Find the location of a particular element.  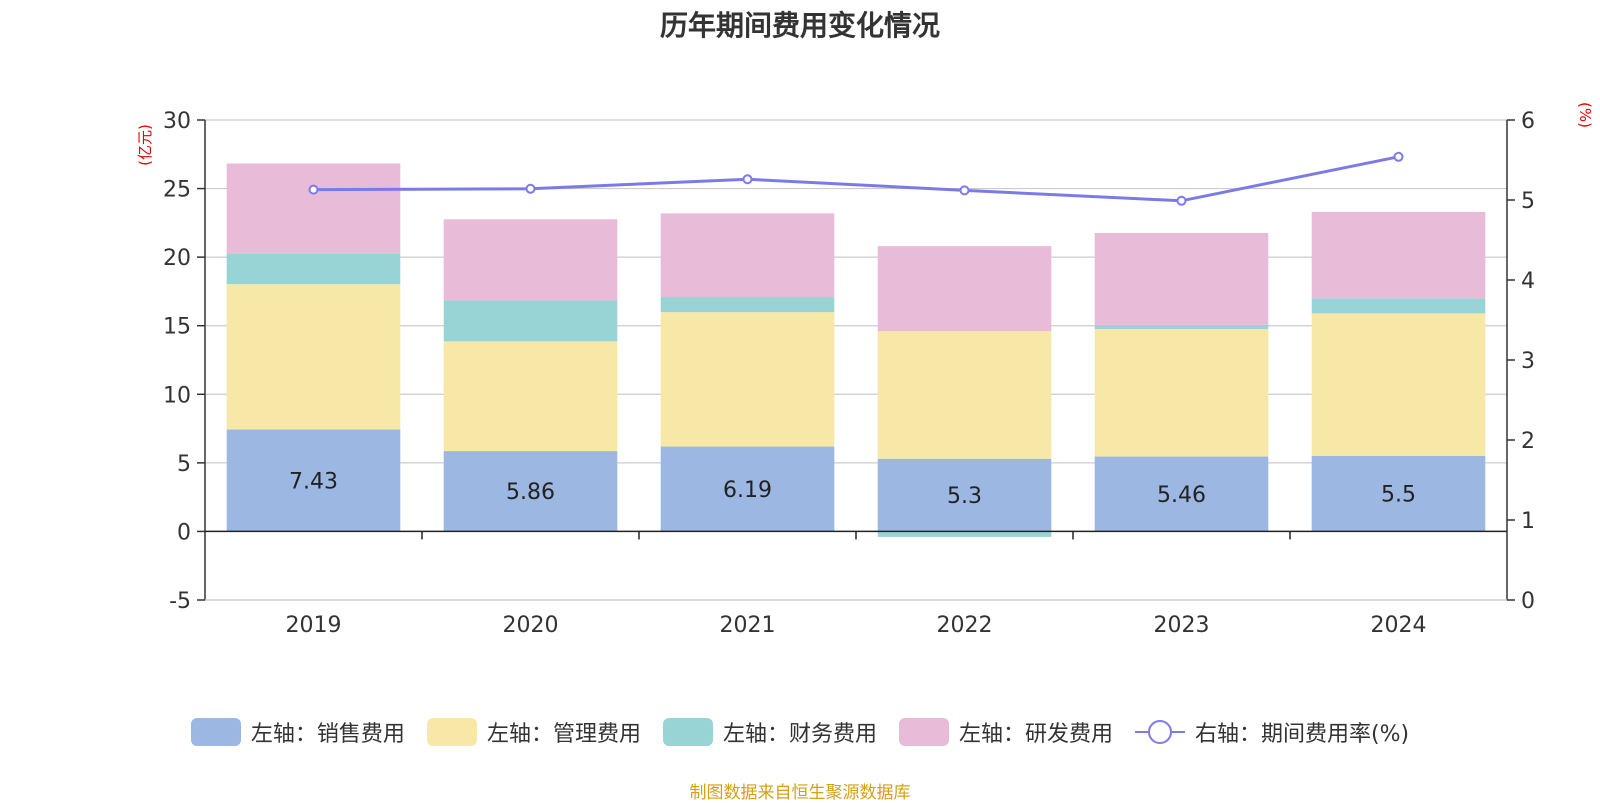

left-tick-label: 5 is located at coordinates (184, 464).